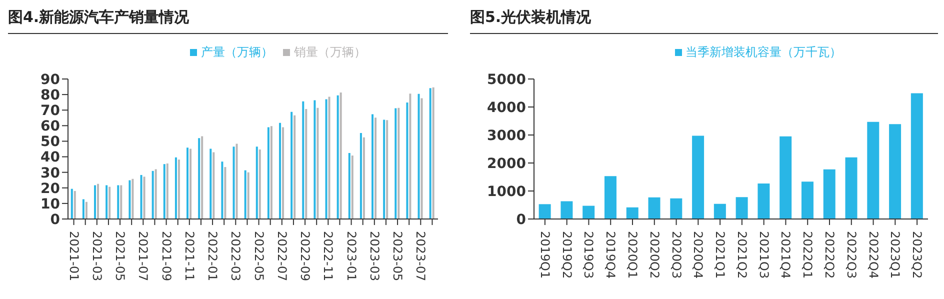  What do you see at coordinates (873, 255) in the screenshot?
I see `x-tick-label: 2022Q4` at bounding box center [873, 255].